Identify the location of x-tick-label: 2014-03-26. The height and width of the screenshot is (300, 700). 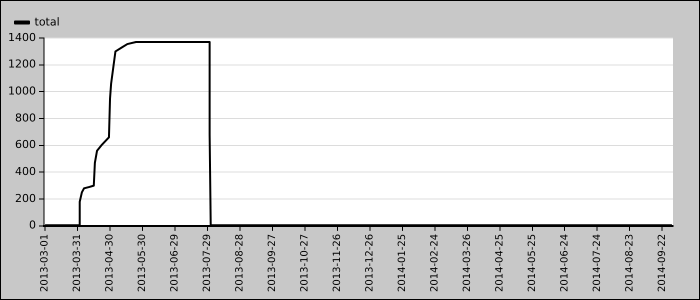
(467, 263).